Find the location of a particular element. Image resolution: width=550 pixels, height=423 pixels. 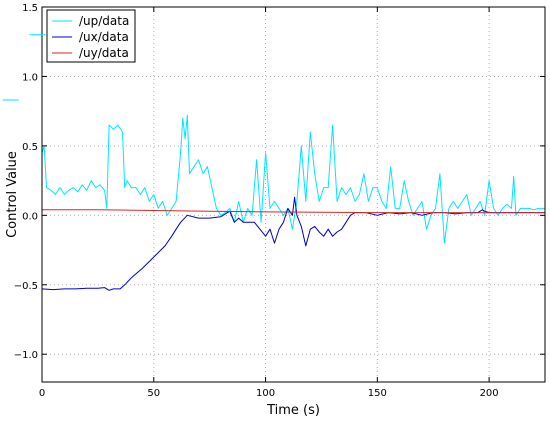

y-tick-label: 1.5 is located at coordinates (30, 8).